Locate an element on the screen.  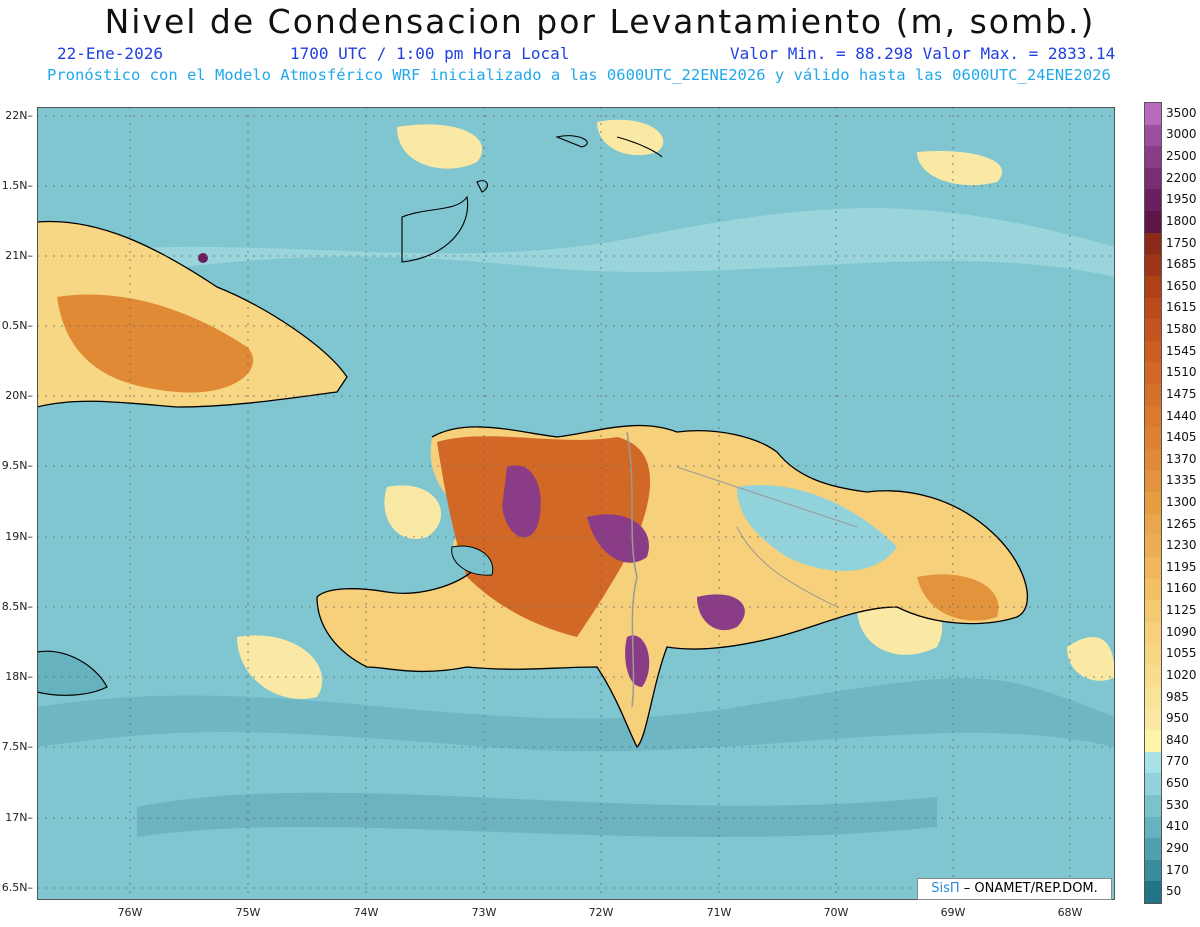
colorbar-label: 1230 is located at coordinates (1181, 545).